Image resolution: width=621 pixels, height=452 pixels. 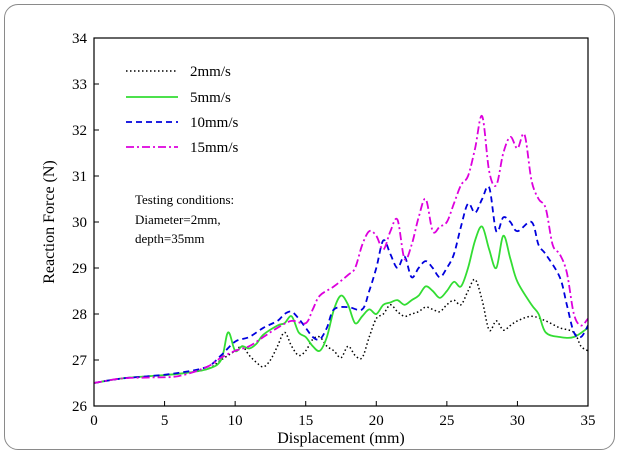 I want to click on x-tick-label: 0, so click(x=94, y=421).